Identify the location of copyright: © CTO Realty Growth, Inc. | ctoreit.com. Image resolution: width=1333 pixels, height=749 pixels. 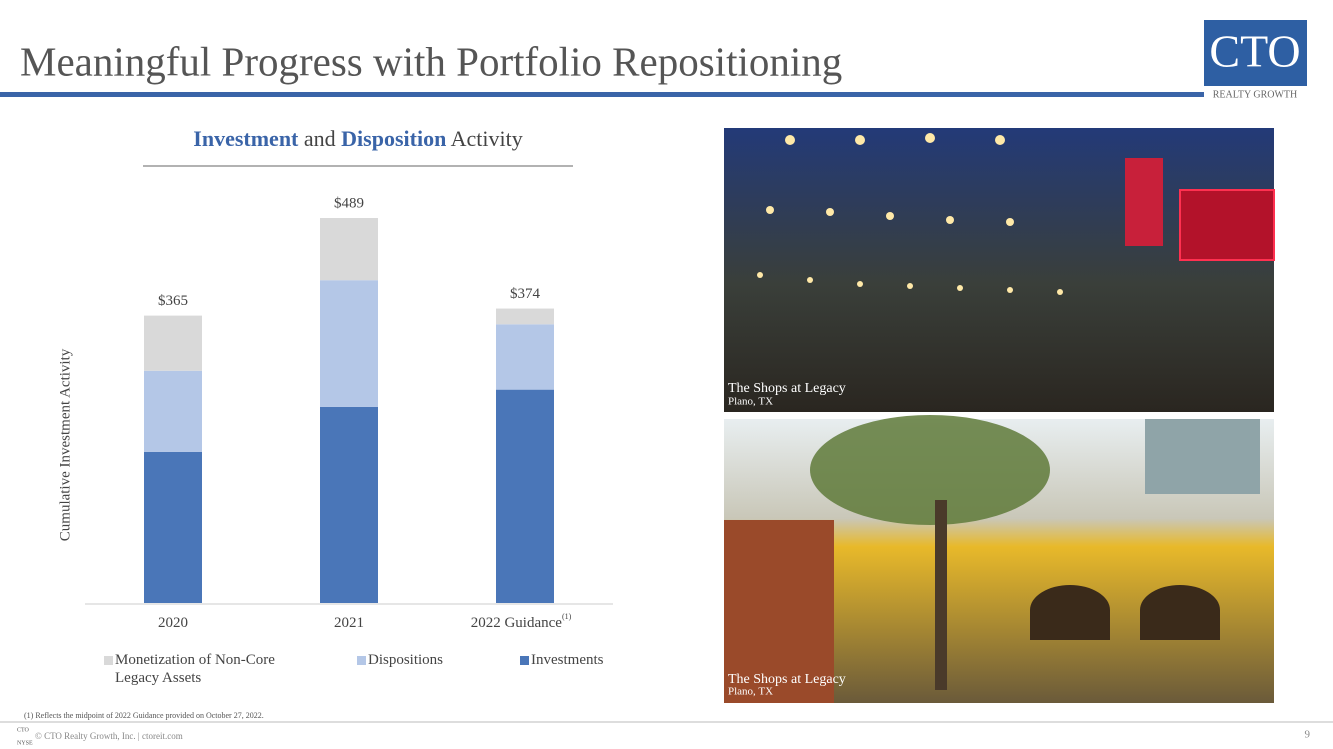
(109, 736).